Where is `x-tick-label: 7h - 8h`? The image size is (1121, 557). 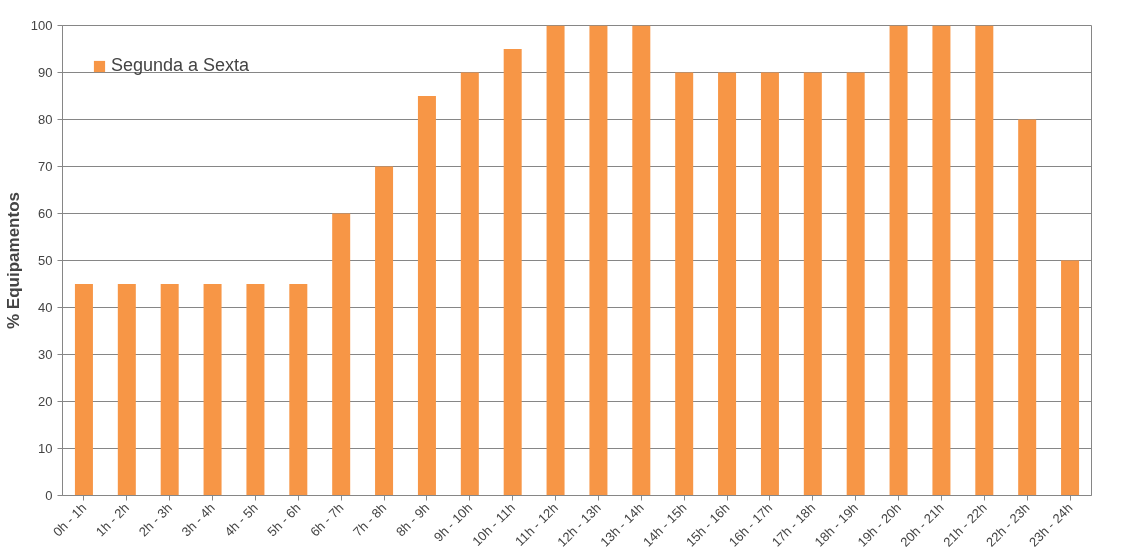 x-tick-label: 7h - 8h is located at coordinates (370, 520).